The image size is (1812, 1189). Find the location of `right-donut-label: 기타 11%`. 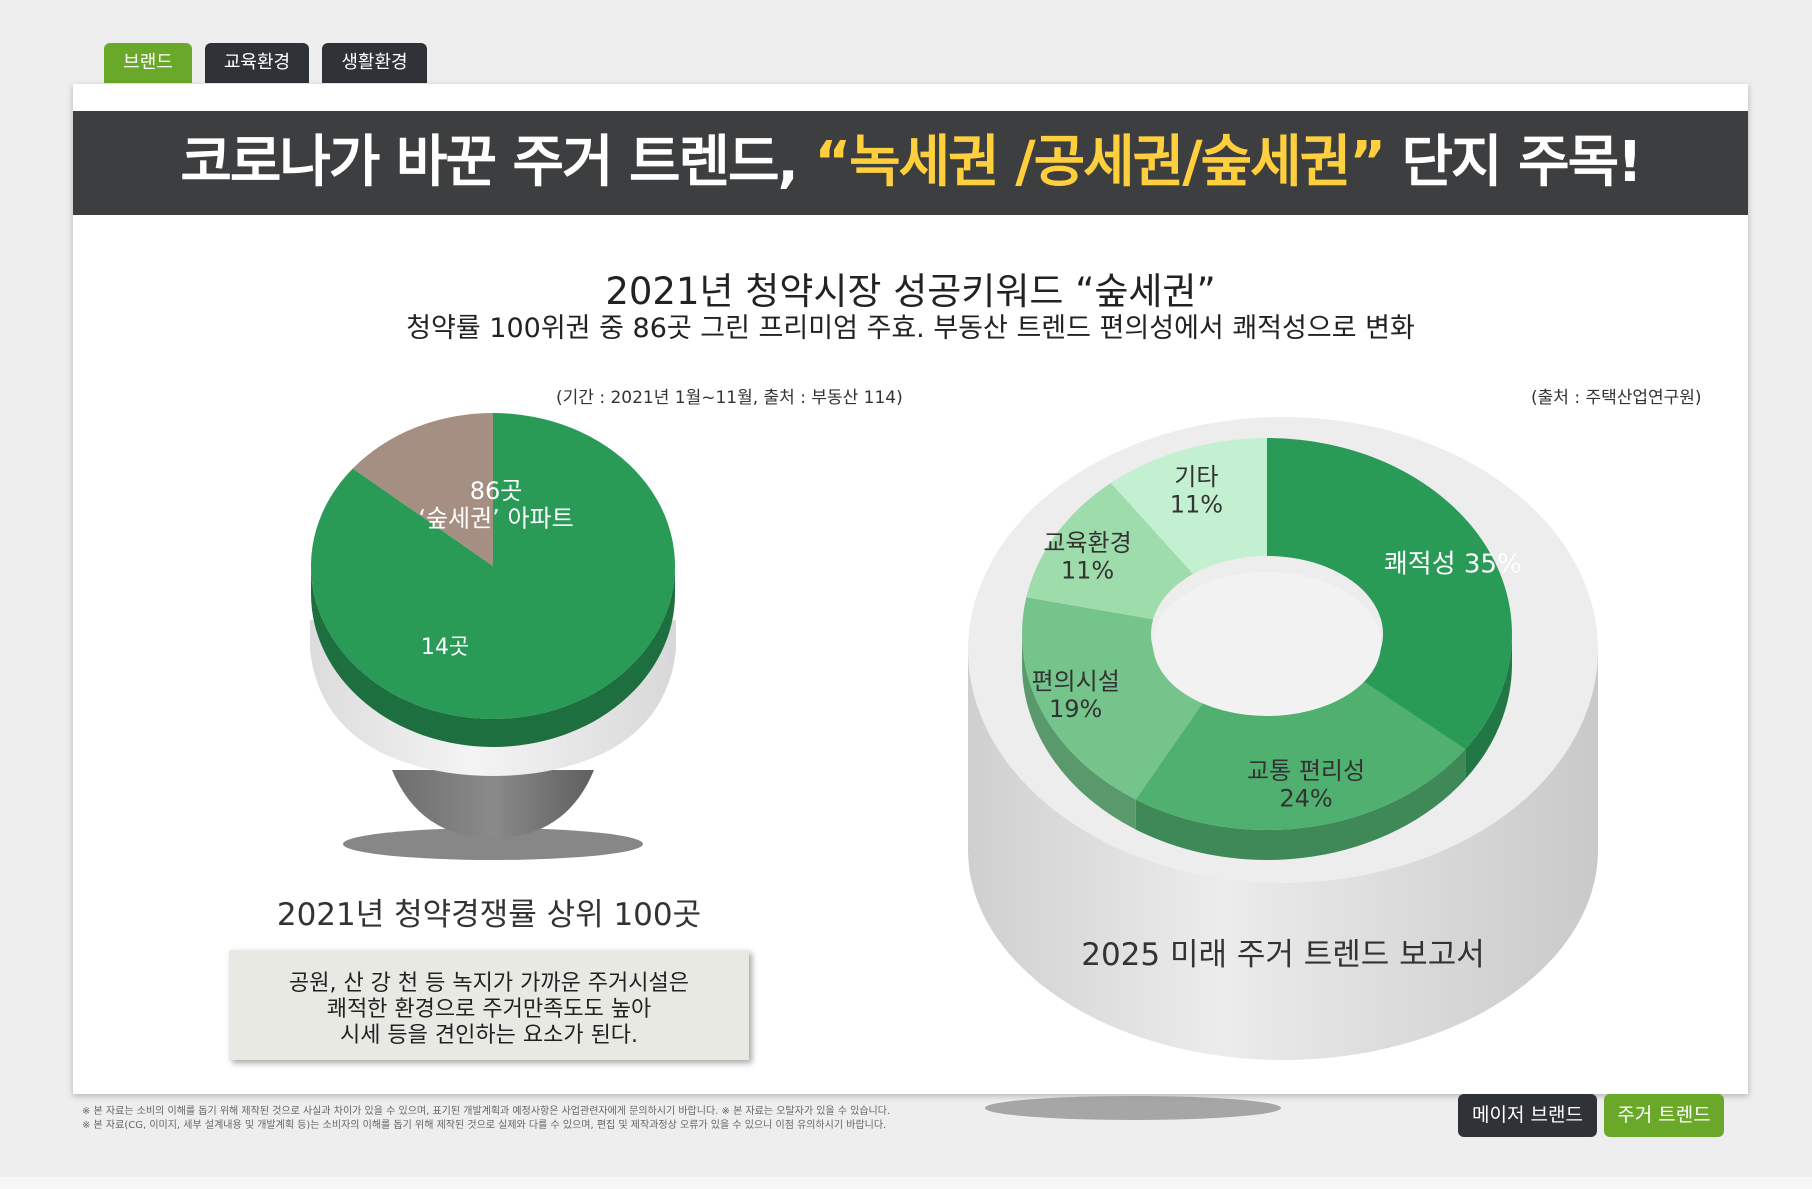

right-donut-label: 기타 11% is located at coordinates (1196, 491).